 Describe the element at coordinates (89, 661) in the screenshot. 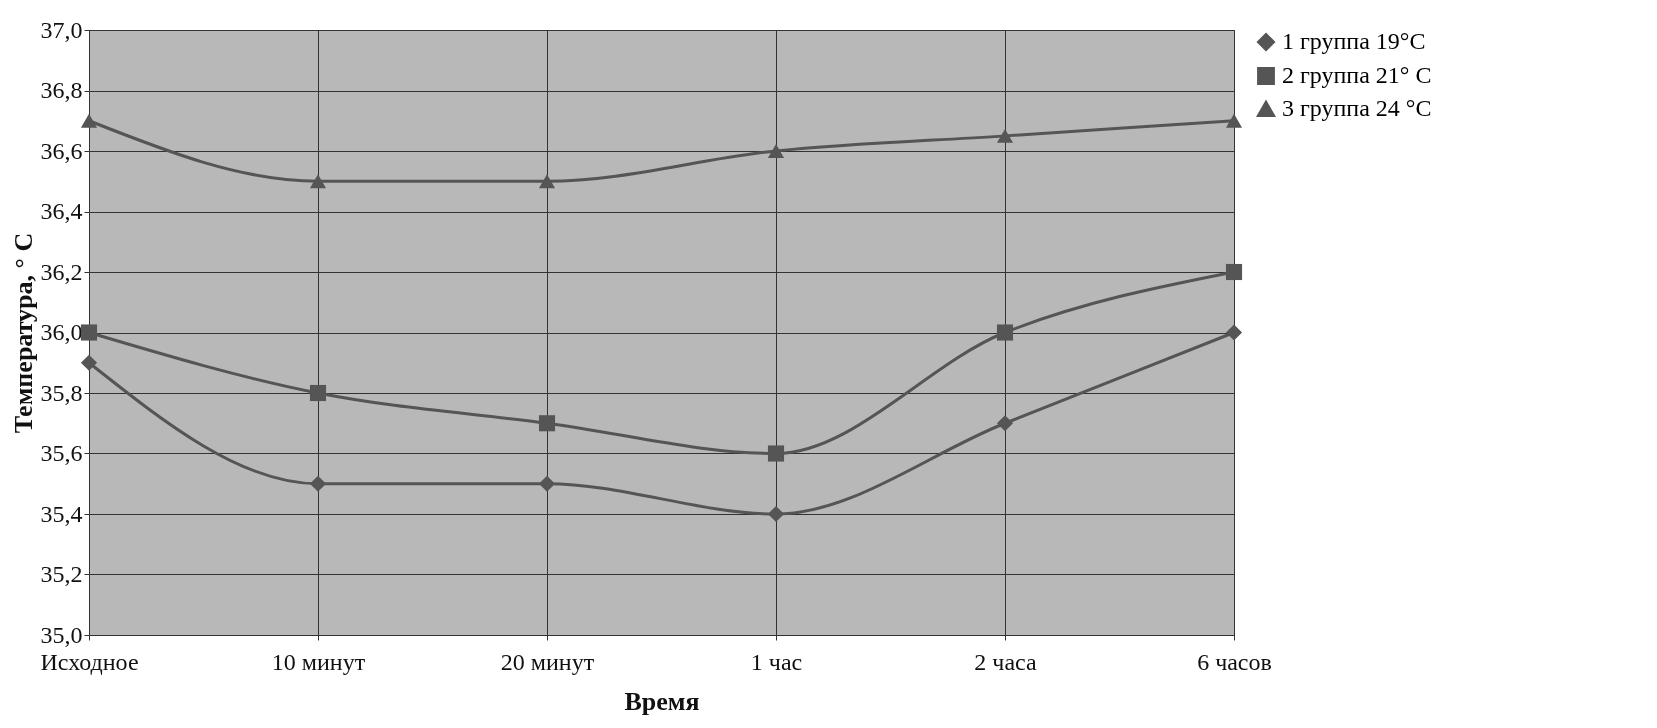

I see `x-tick-label: Исходное` at that location.